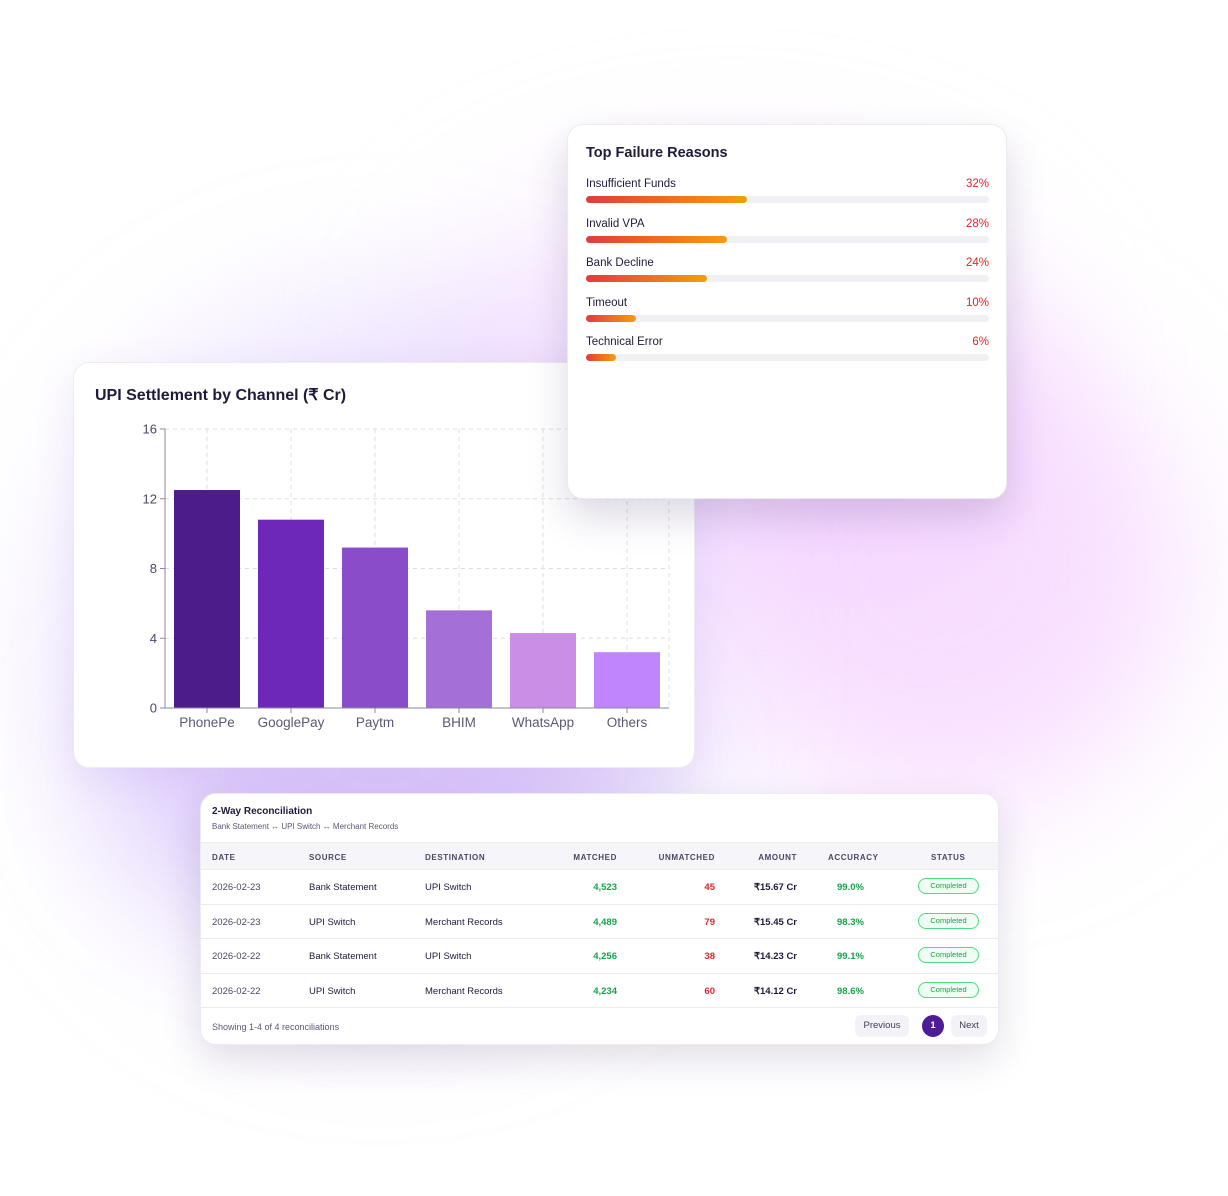  Describe the element at coordinates (948, 857) in the screenshot. I see `column-header-status: STATUS` at that location.